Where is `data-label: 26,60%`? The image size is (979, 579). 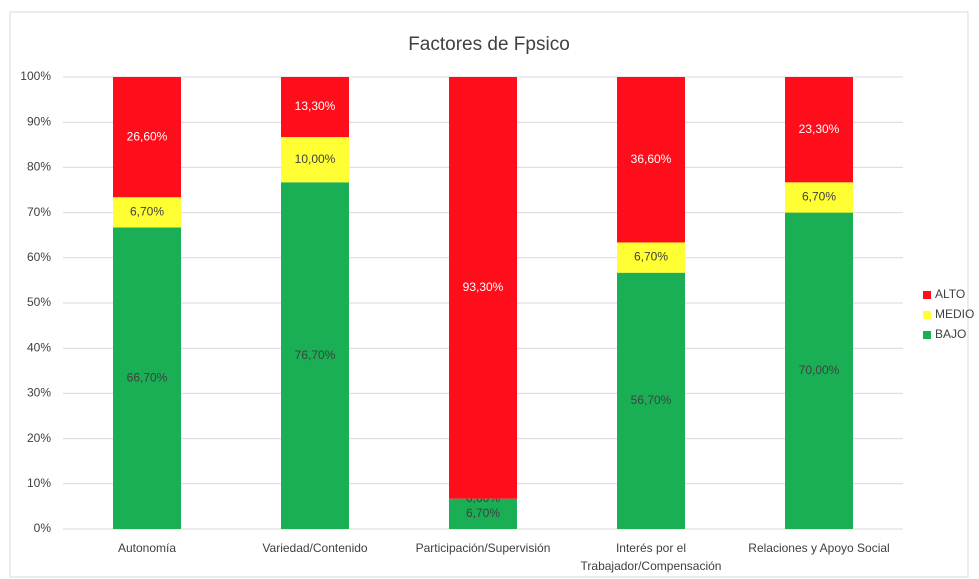 data-label: 26,60% is located at coordinates (147, 136).